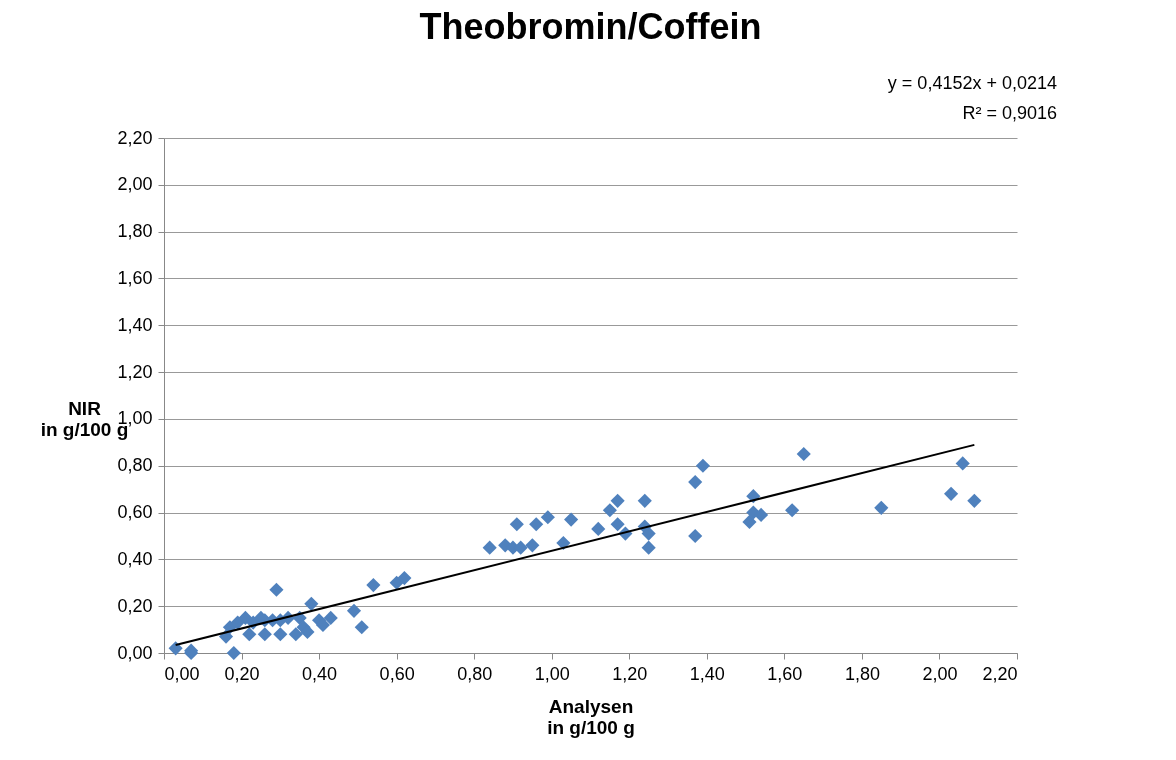  Describe the element at coordinates (135, 324) in the screenshot. I see `y-tick-label: 1,40` at that location.